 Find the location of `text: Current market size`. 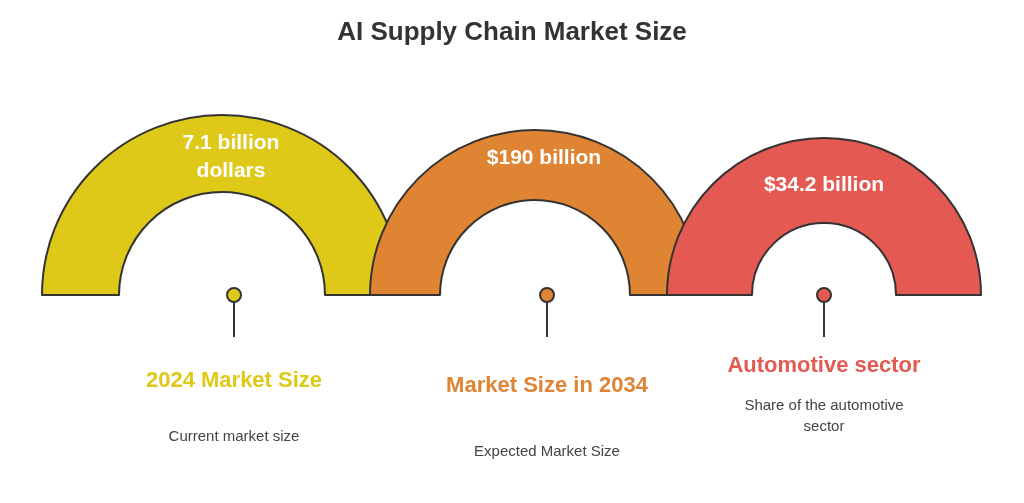

text: Current market size is located at coordinates (234, 436).